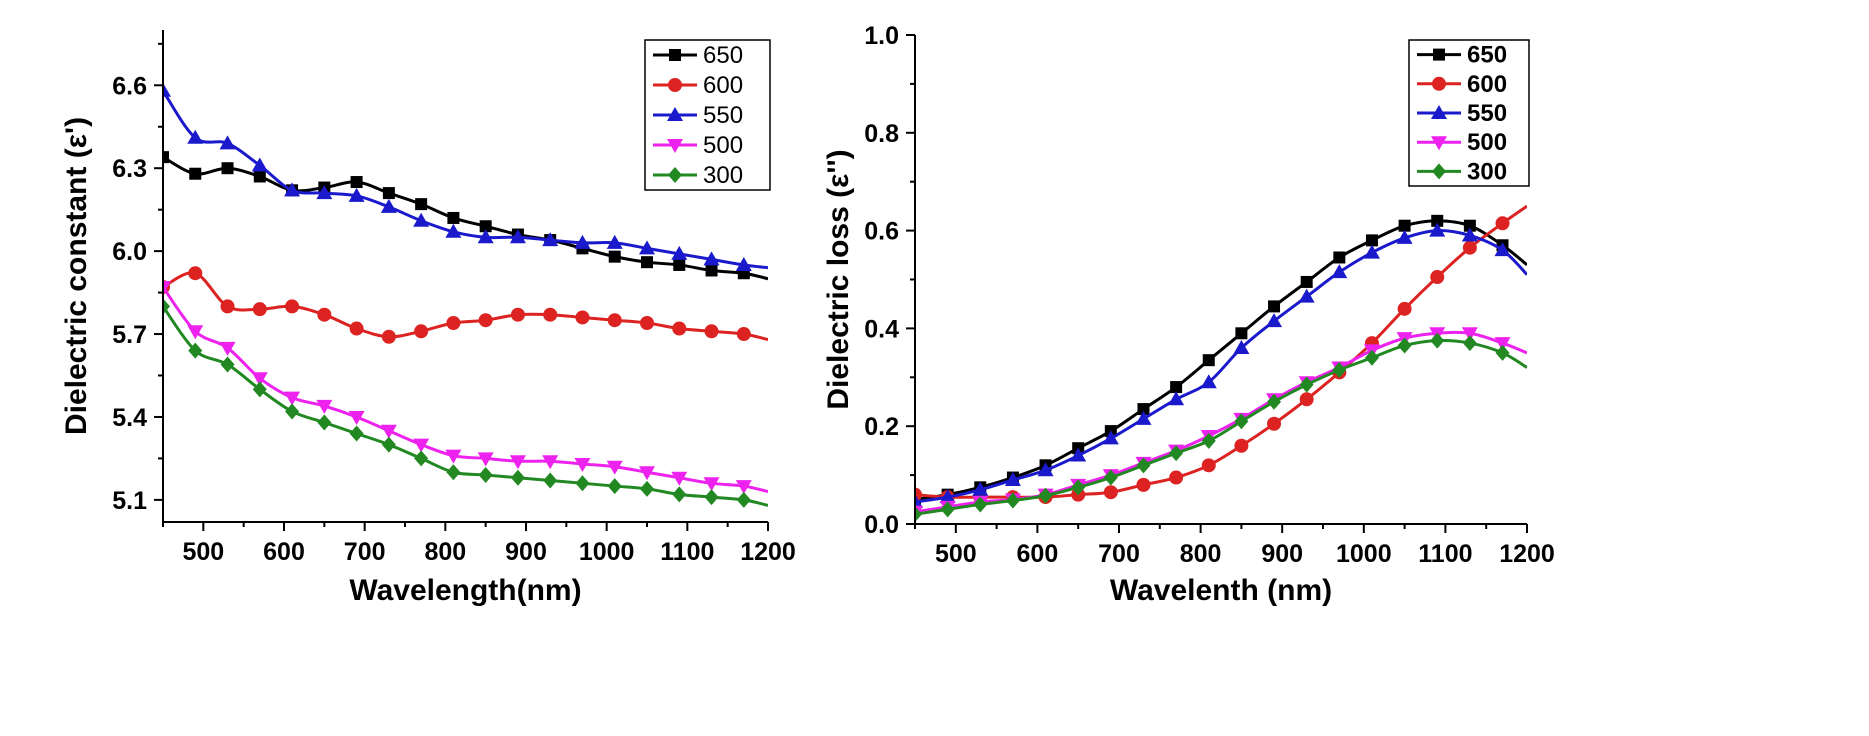 The width and height of the screenshot is (1869, 736). Describe the element at coordinates (881, 329) in the screenshot. I see `y-tick-label: 0.4` at that location.